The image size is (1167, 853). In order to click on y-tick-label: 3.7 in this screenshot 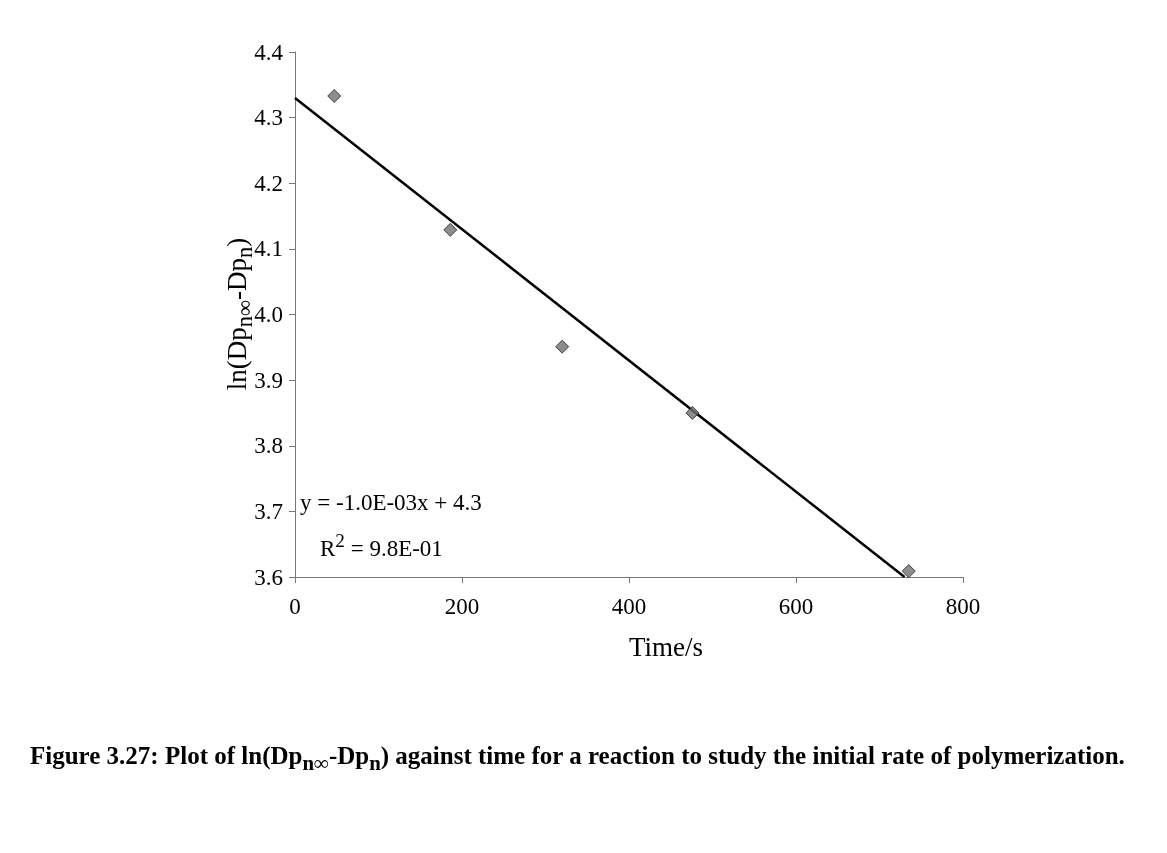, I will do `click(268, 511)`.